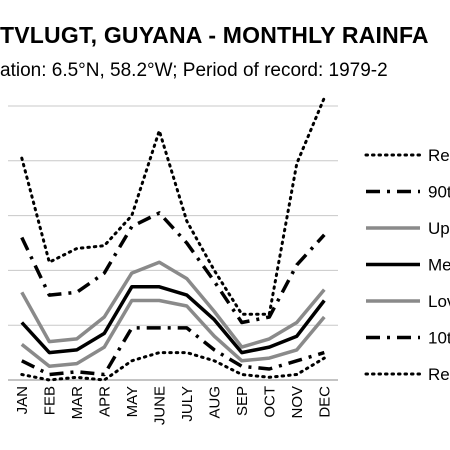 The width and height of the screenshot is (450, 450). I want to click on x-tick-label: JULY, so click(187, 404).